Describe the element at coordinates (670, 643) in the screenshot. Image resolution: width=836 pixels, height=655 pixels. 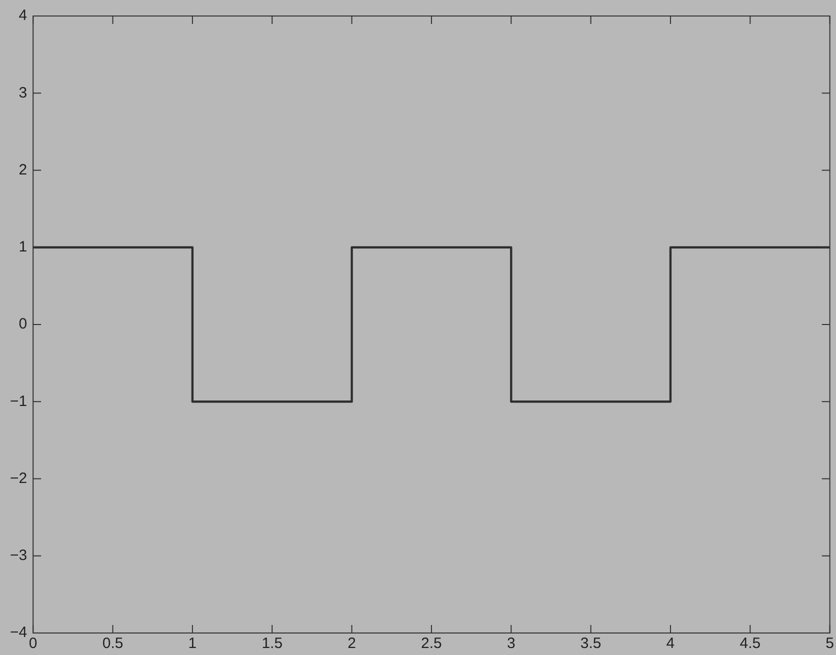
I see `x-tick-label: 4` at that location.